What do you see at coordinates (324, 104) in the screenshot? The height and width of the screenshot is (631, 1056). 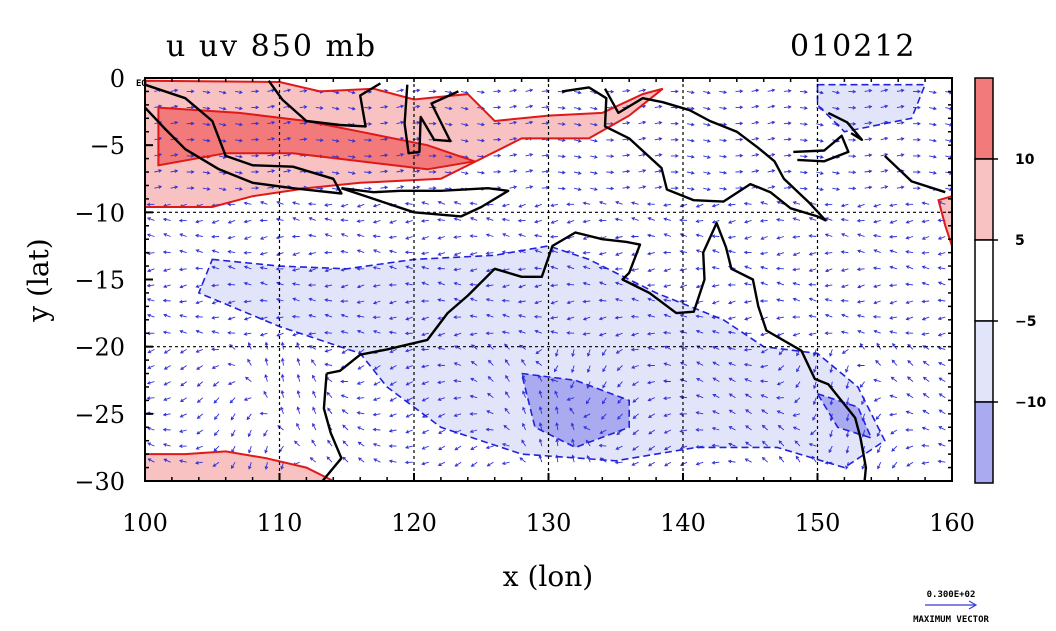 I see `coastline-borneo` at bounding box center [324, 104].